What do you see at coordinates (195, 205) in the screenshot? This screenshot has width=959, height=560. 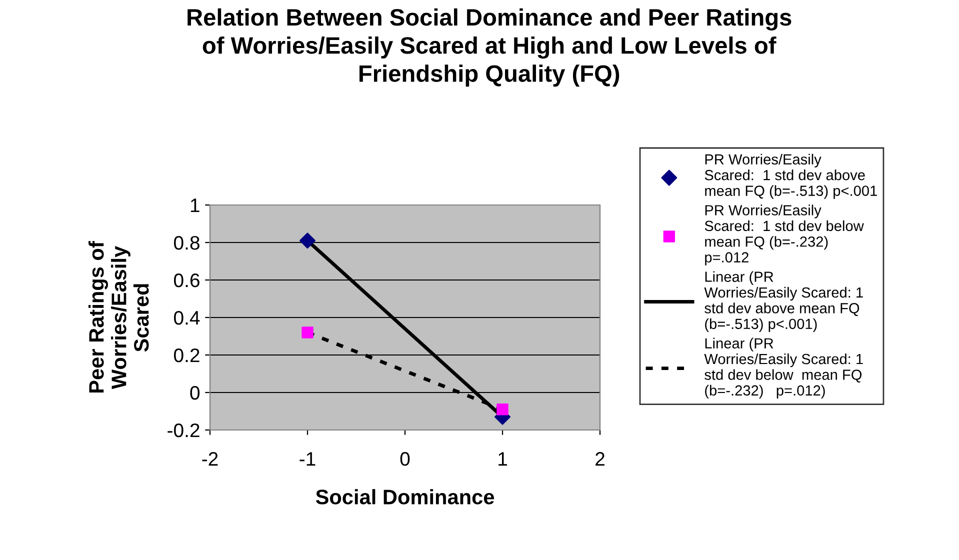 I see `y-tick-label: 1` at bounding box center [195, 205].